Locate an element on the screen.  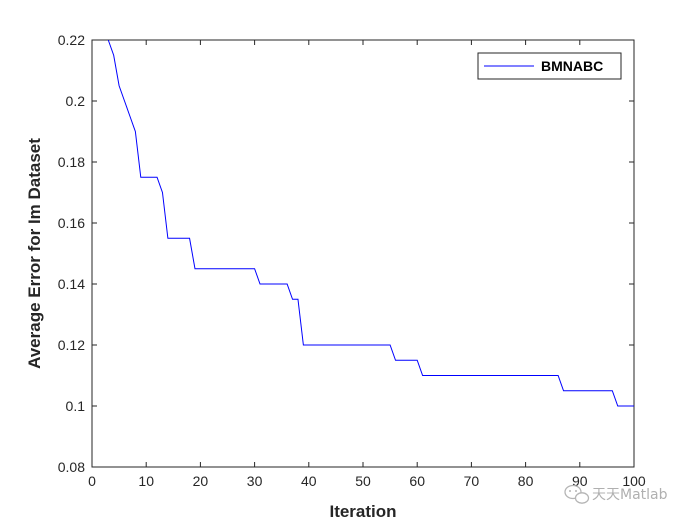
y-tick-label: 0.16 is located at coordinates (71, 223).